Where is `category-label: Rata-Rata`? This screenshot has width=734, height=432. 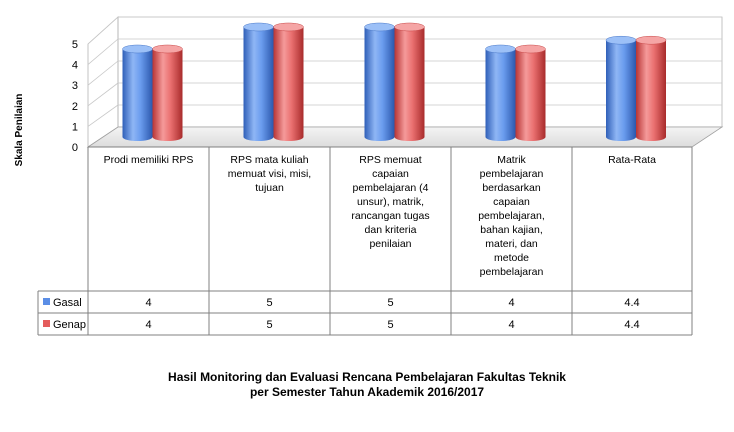
category-label: Rata-Rata is located at coordinates (632, 160).